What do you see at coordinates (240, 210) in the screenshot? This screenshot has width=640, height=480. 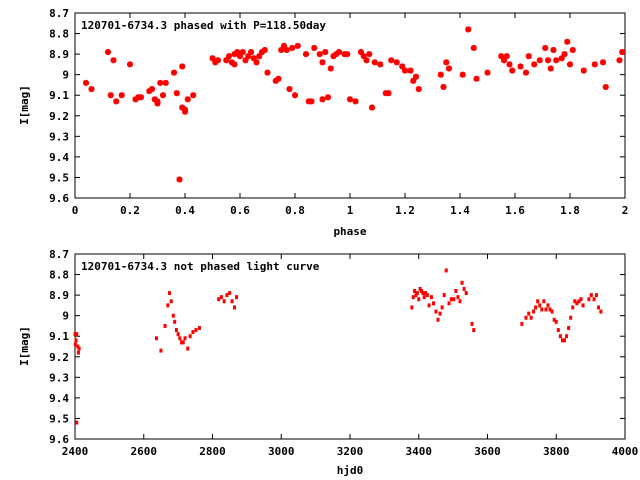 I see `phased-x-tick-label: 0.6` at bounding box center [240, 210].